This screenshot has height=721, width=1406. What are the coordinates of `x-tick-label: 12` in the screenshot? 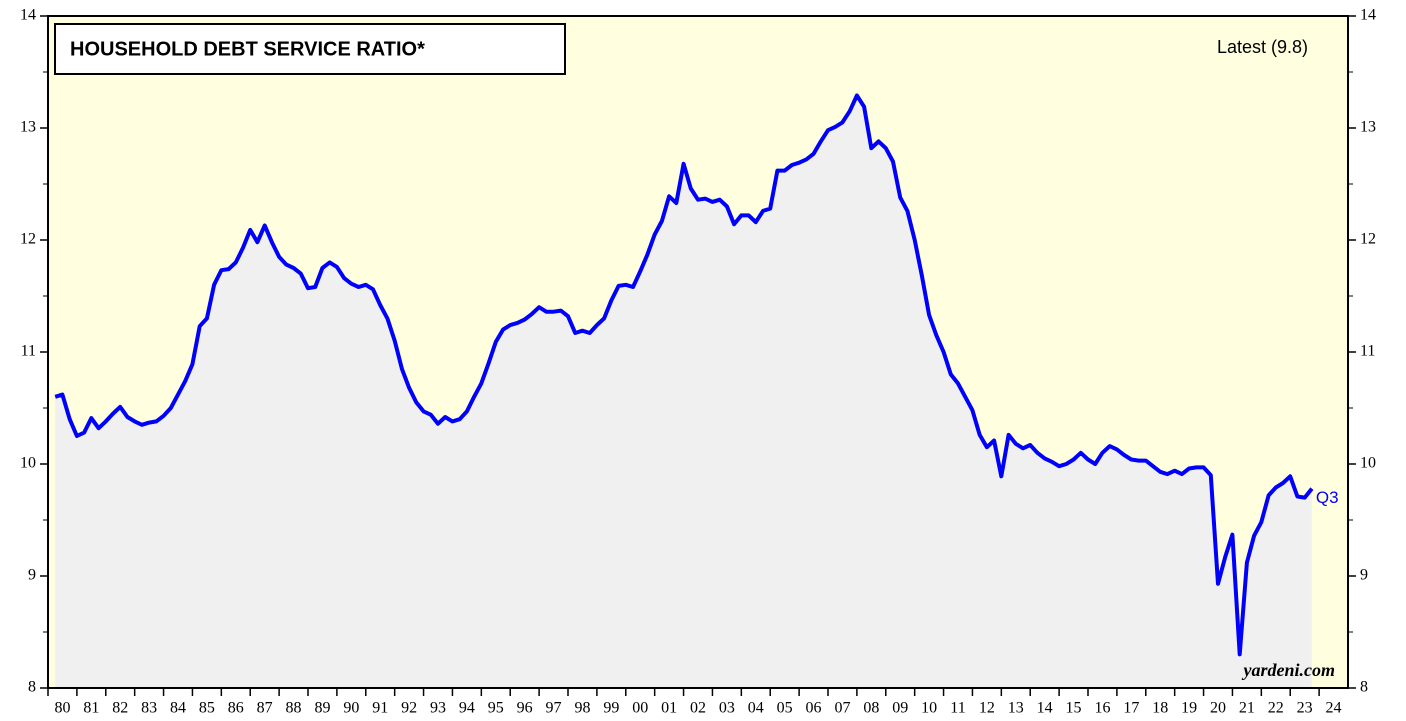 It's located at (987, 708).